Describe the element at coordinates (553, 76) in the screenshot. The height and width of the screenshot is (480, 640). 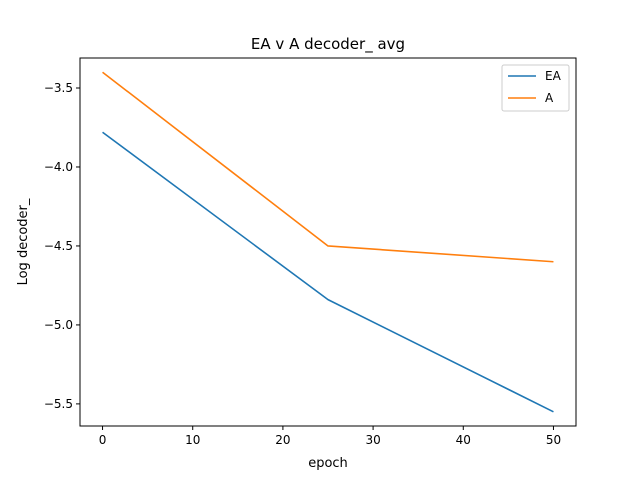
I see `legend-label-ea: EA` at that location.